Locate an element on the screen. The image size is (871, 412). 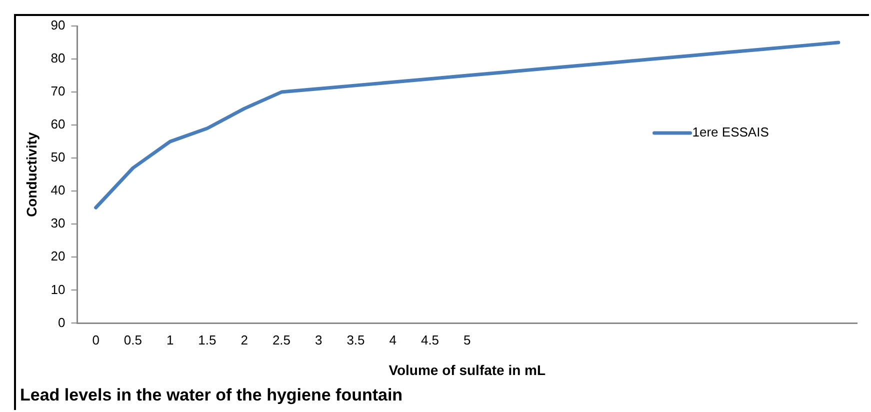
x-tick-label: 3 is located at coordinates (318, 340).